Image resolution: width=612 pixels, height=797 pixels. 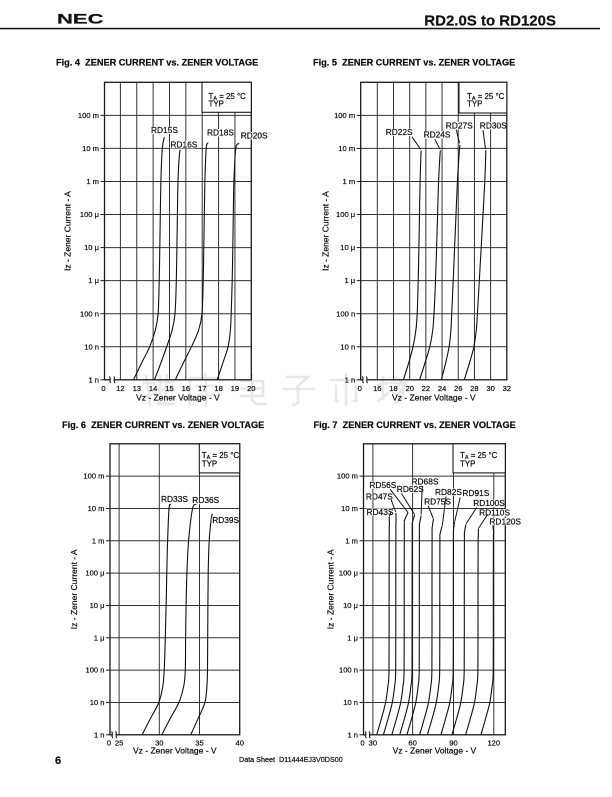 I want to click on svg-text: RD43S, so click(x=380, y=512).